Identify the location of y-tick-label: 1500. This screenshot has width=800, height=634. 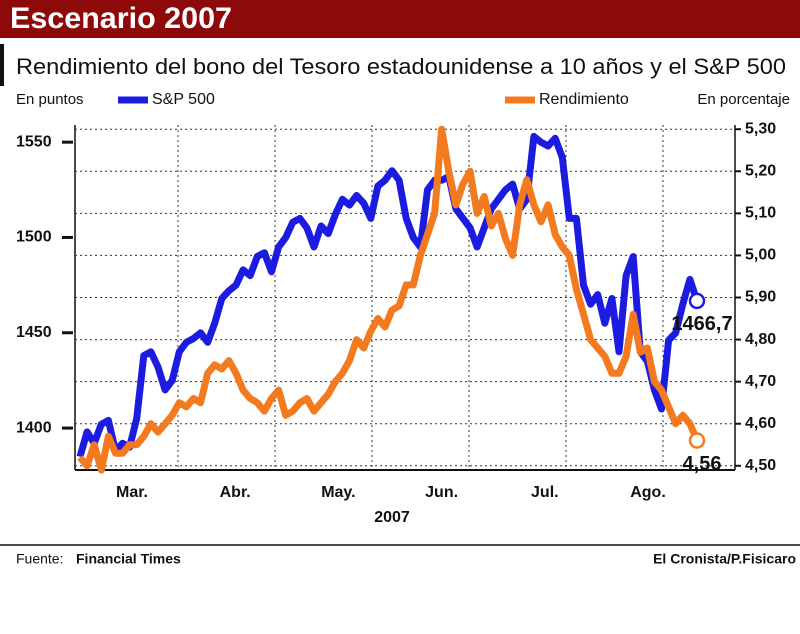
(34, 237).